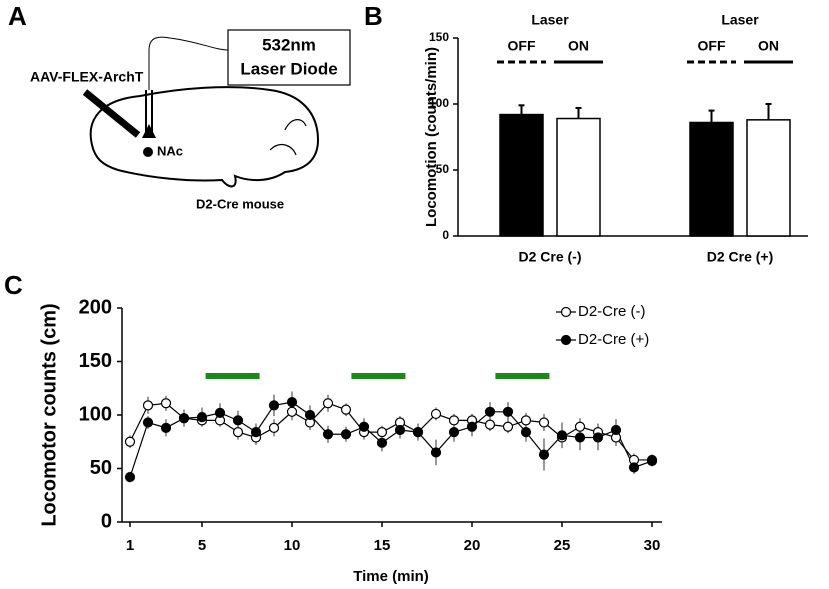 This screenshot has width=829, height=589. What do you see at coordinates (289, 44) in the screenshot?
I see `laser-label: 532nm` at bounding box center [289, 44].